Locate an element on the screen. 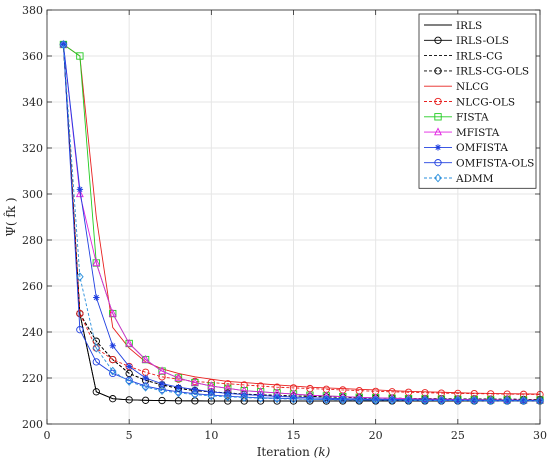  legend-item: NLCG is located at coordinates (456, 87).